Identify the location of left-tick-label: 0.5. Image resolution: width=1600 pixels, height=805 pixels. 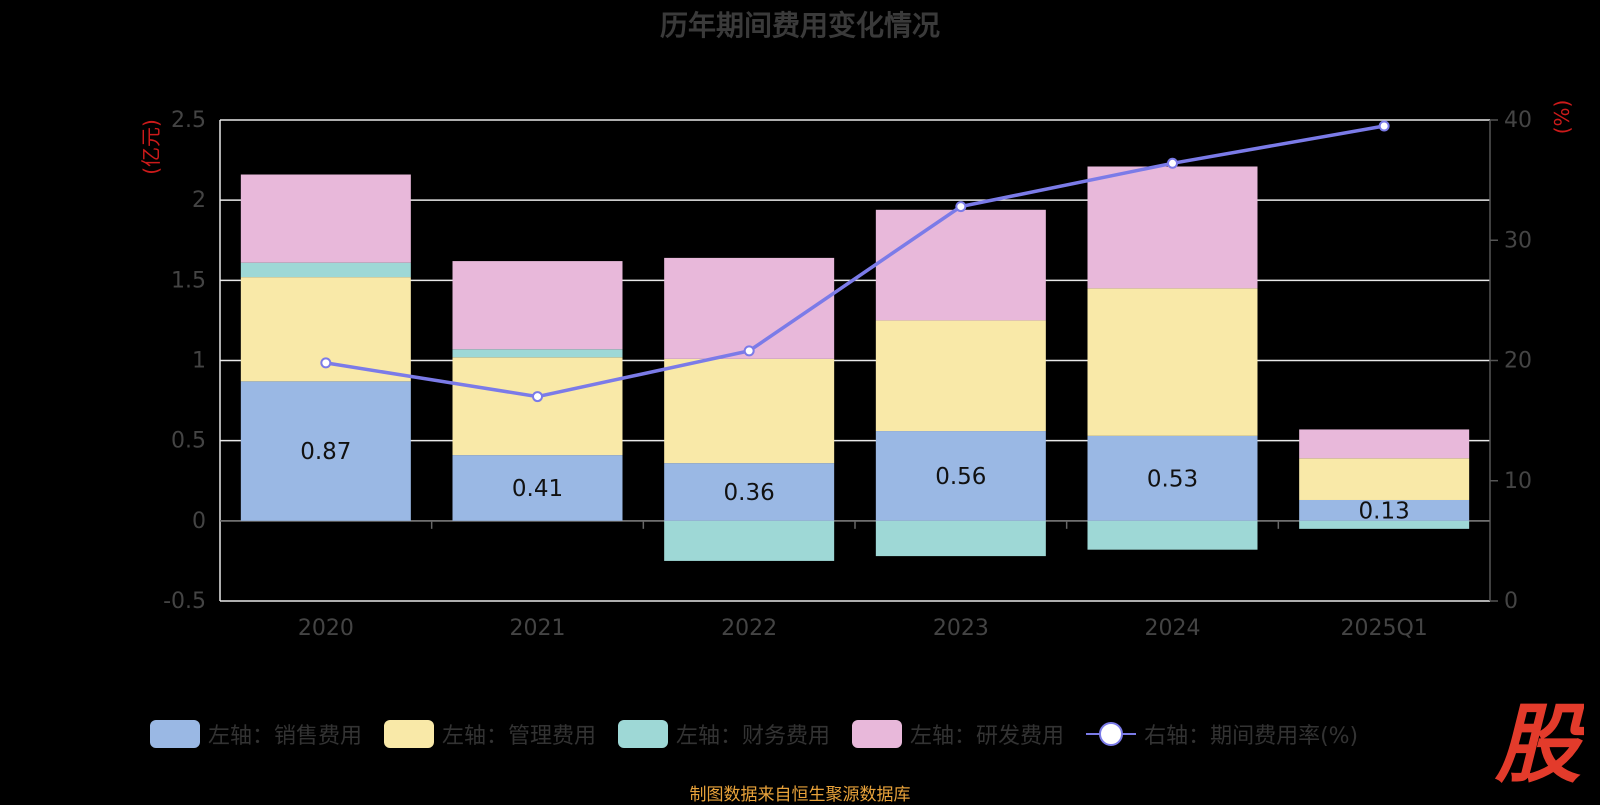
(188, 441).